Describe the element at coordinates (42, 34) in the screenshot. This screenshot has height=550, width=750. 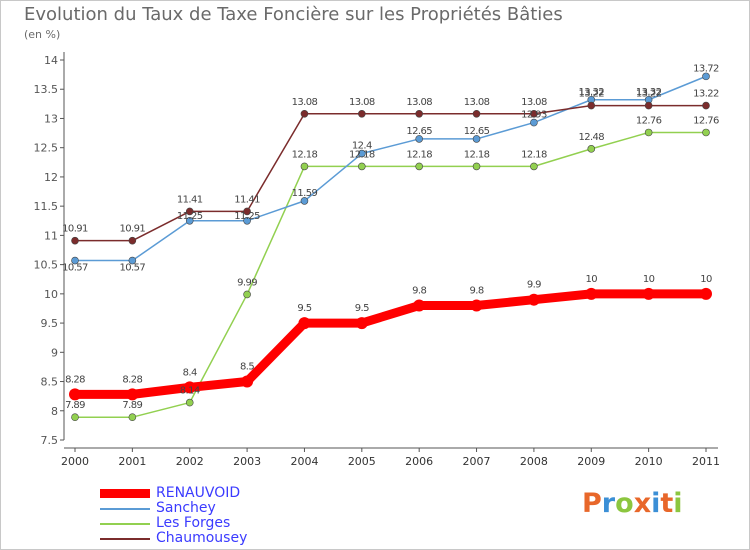
I see `chart-subtitle: (en %)` at that location.